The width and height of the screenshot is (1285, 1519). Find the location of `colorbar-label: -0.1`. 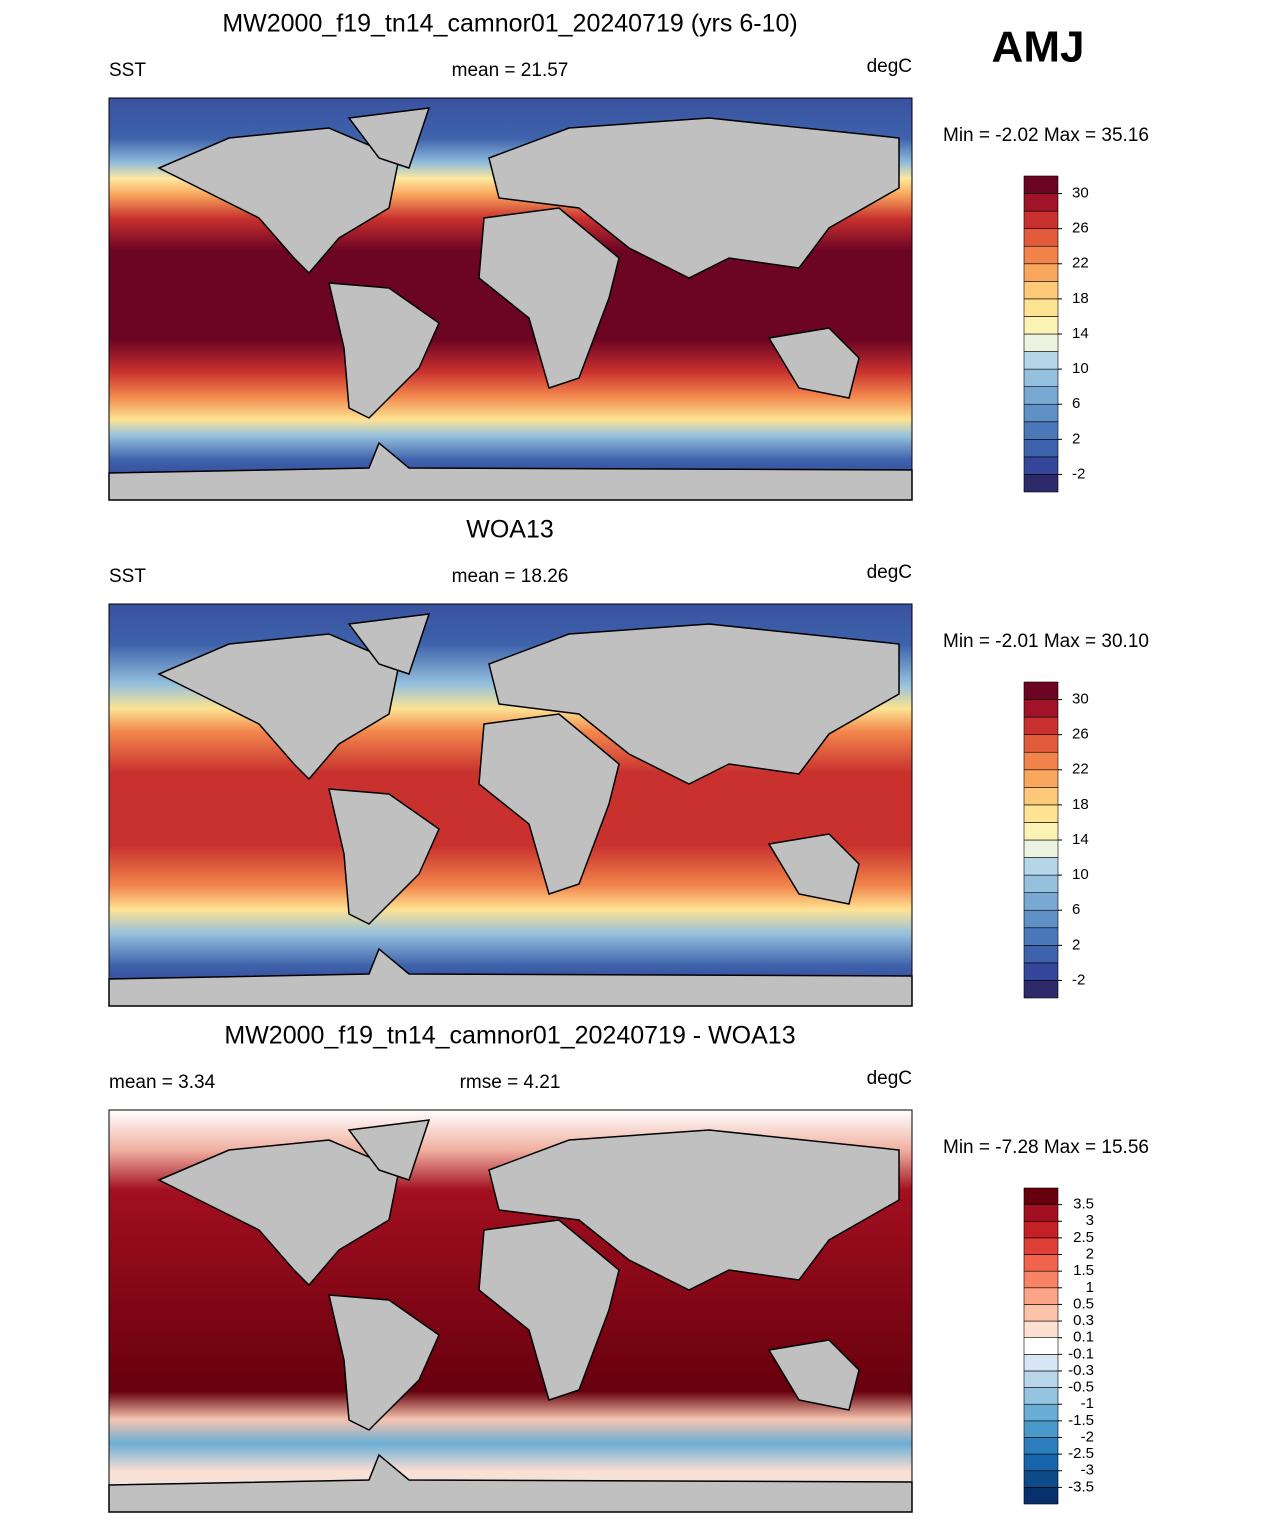

colorbar-label: -0.1 is located at coordinates (1081, 1353).